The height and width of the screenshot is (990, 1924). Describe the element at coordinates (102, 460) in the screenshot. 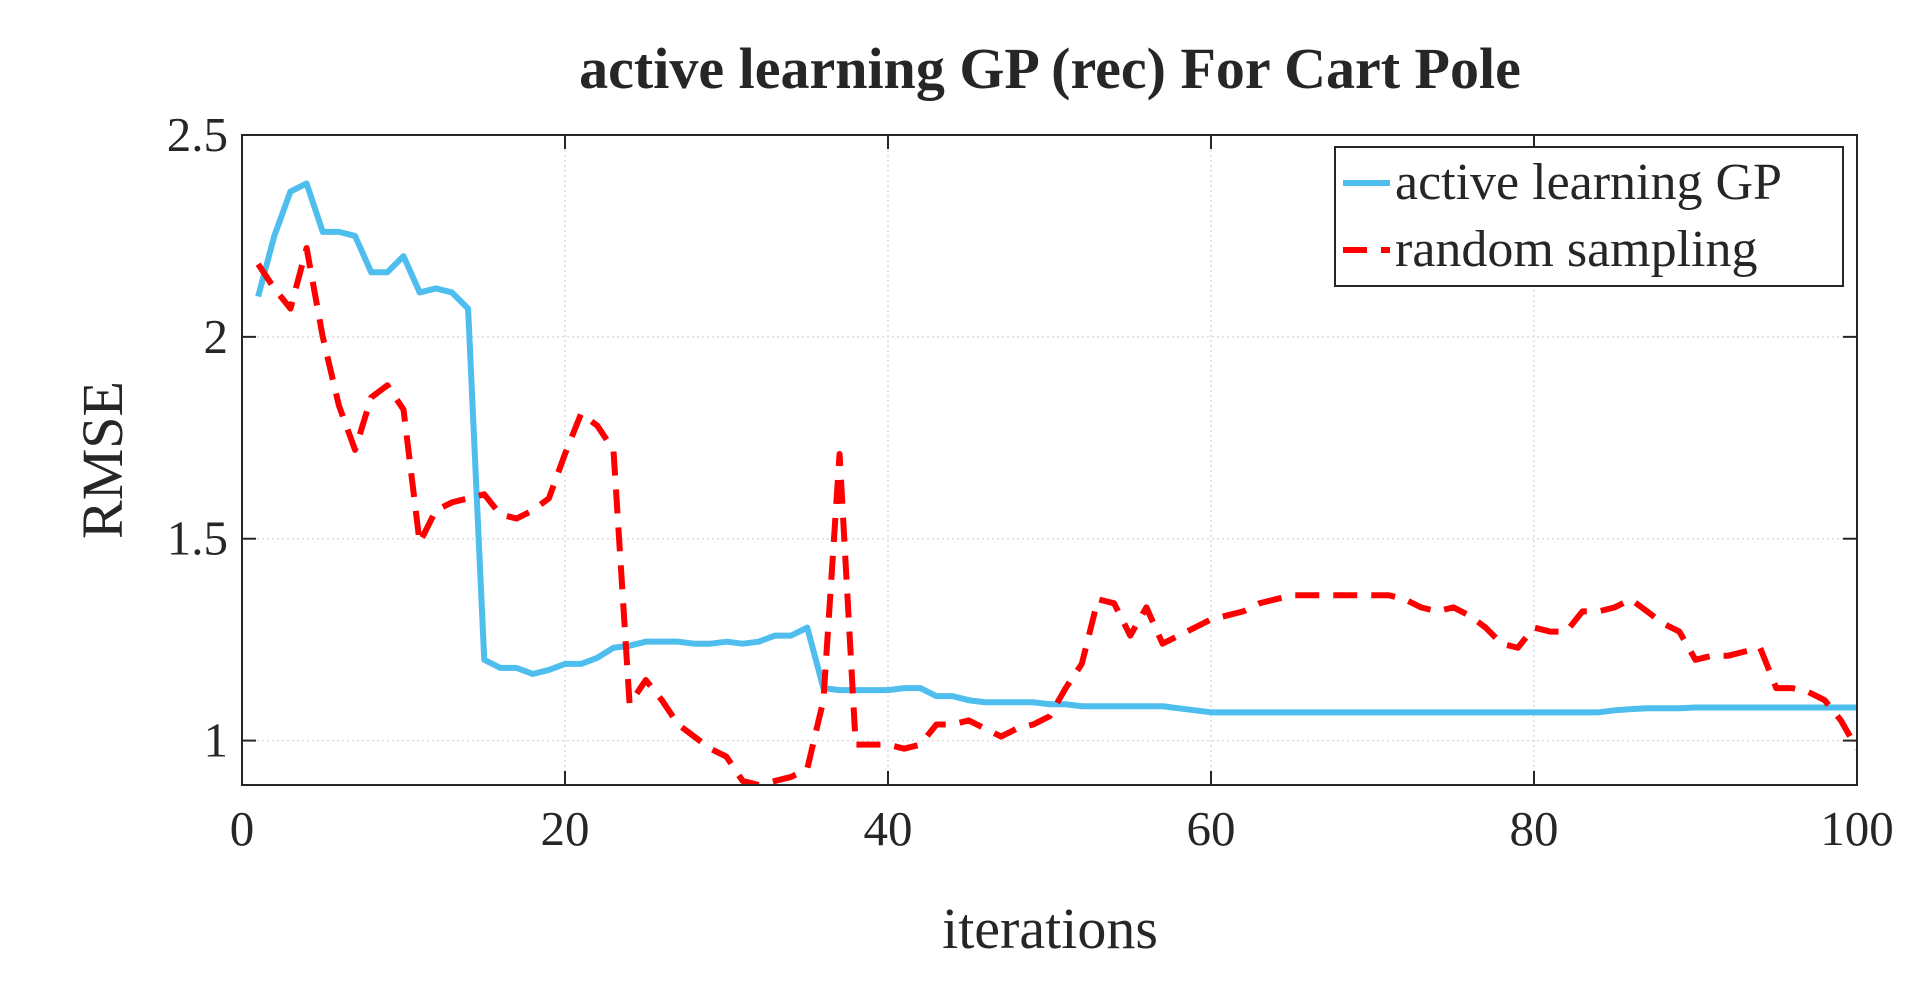

I see `y-axis-label: RMSE` at that location.